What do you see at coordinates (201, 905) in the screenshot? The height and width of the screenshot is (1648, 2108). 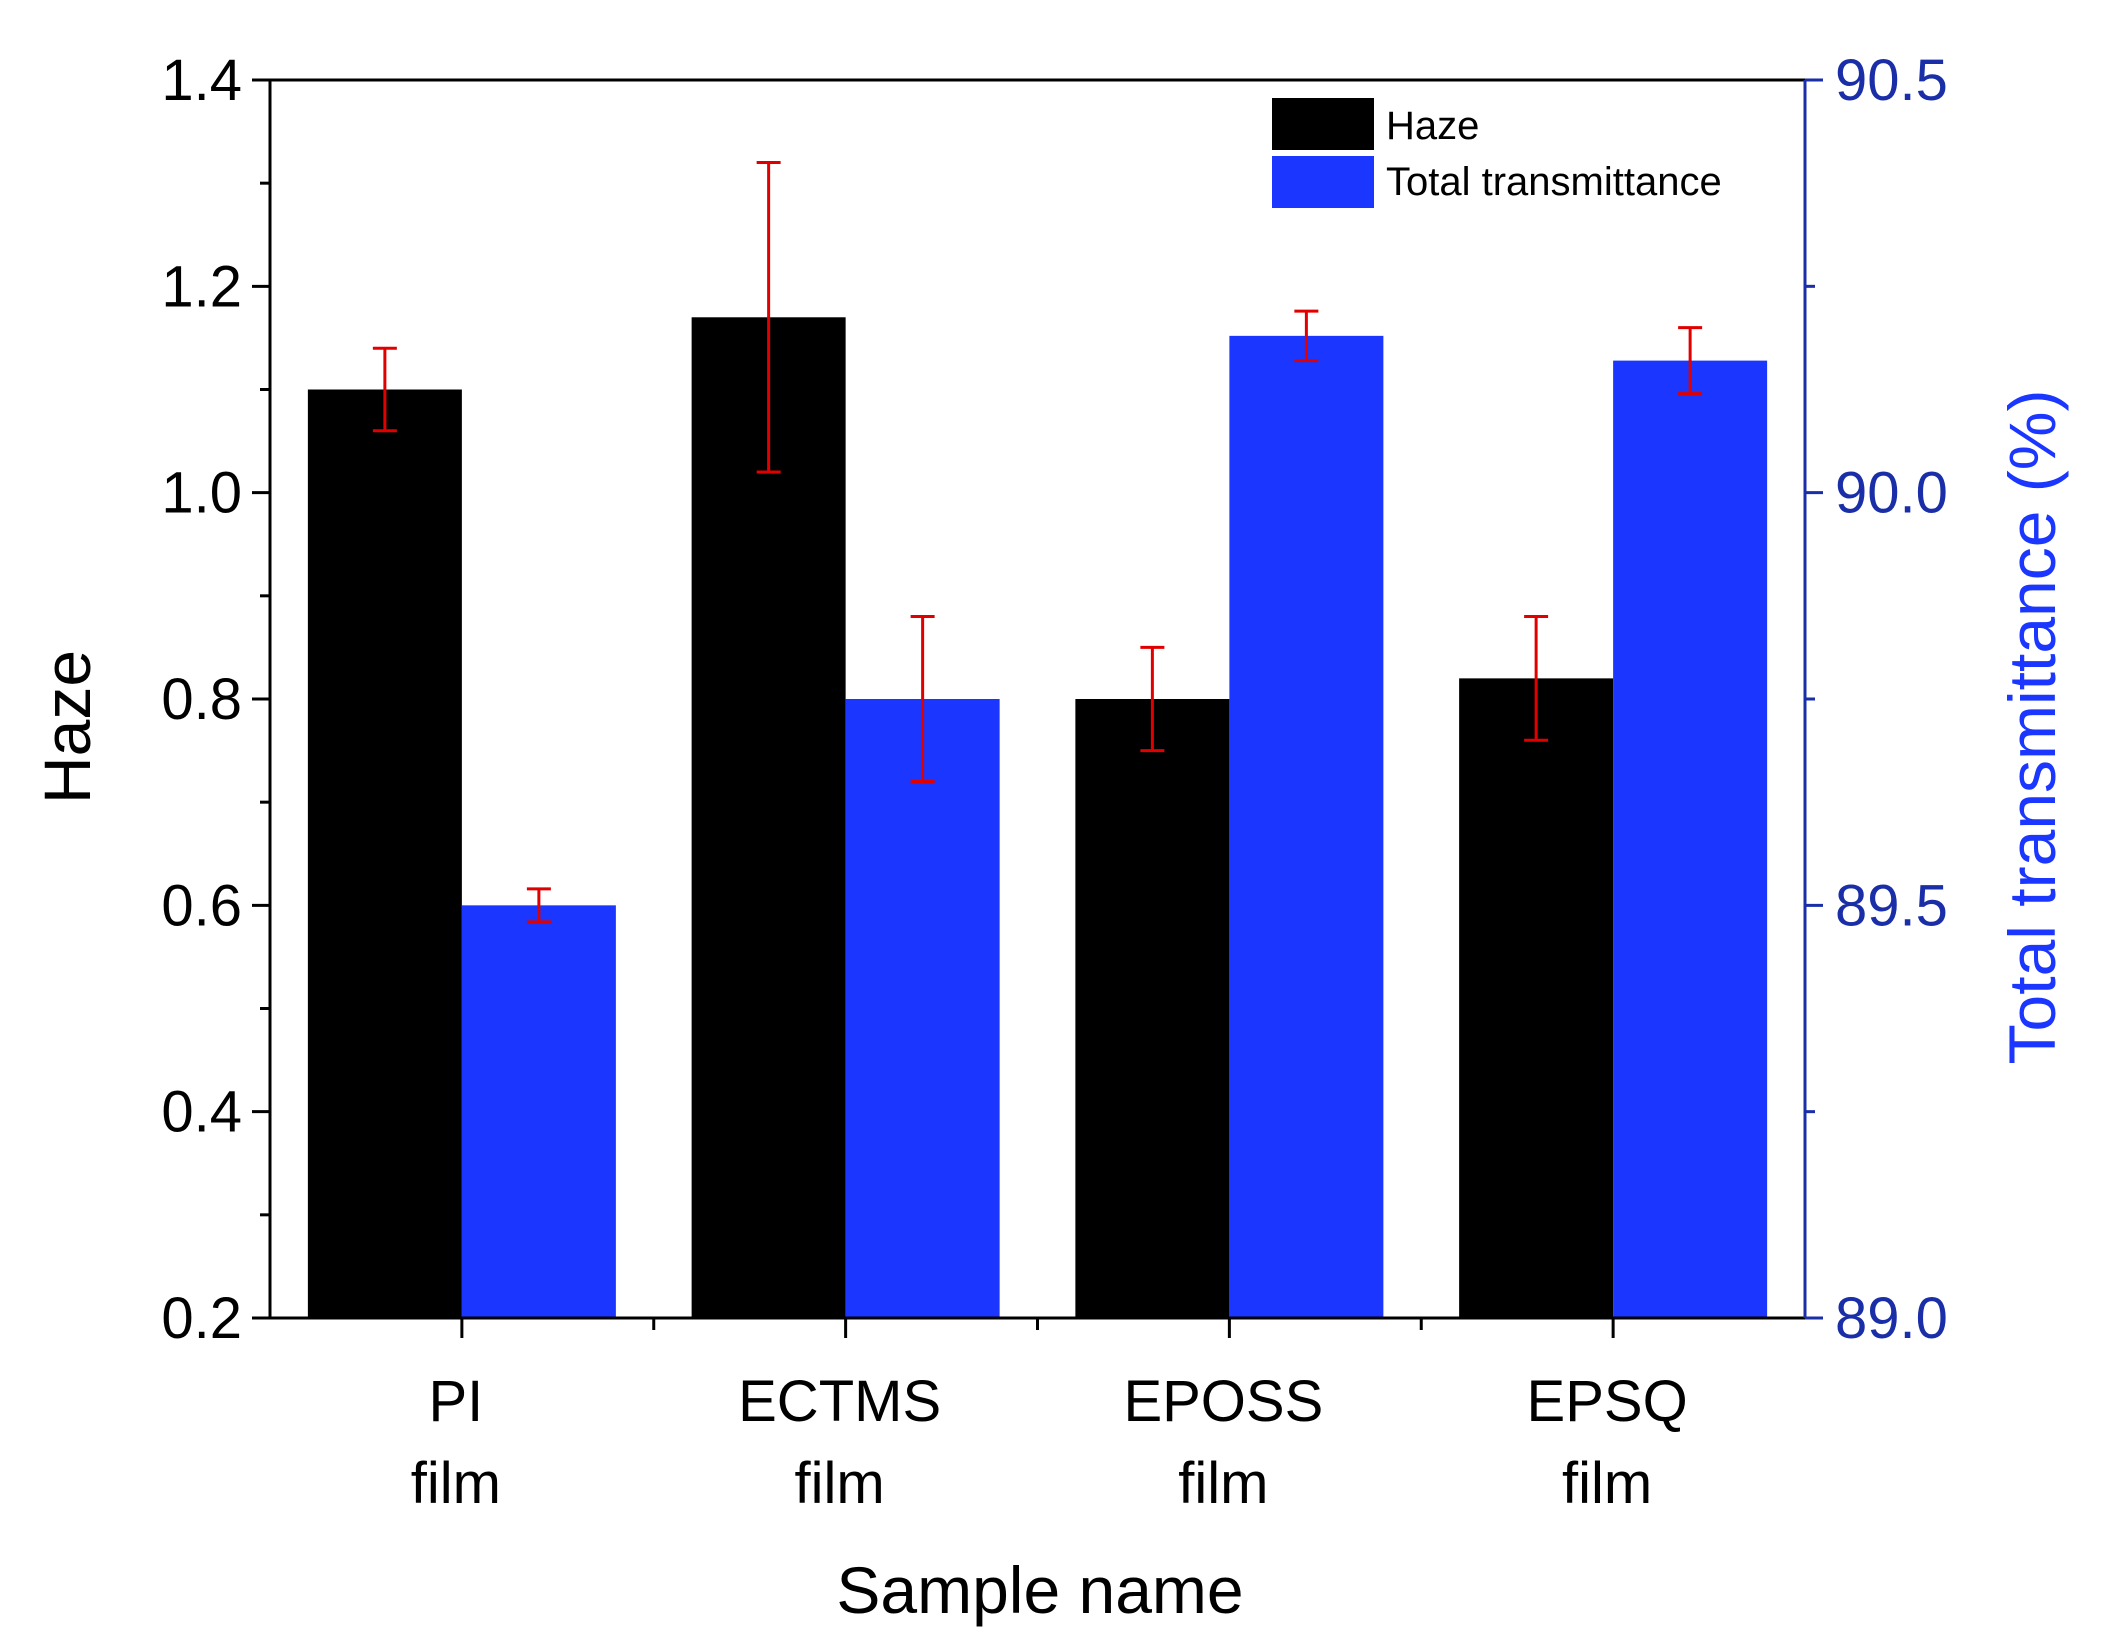 I see `y-tick-label: 0.6` at bounding box center [201, 905].